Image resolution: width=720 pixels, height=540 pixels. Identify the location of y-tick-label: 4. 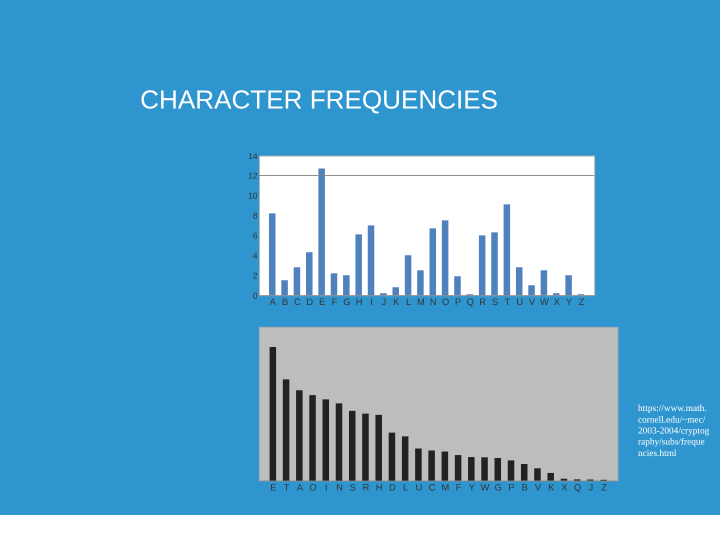
(255, 255).